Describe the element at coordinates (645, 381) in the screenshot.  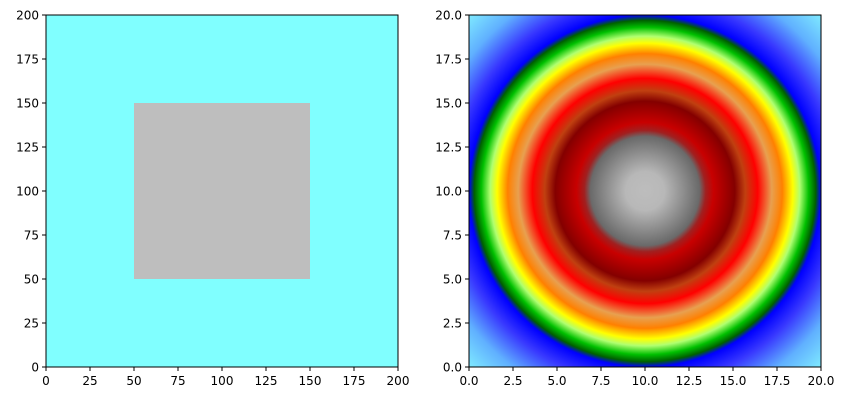
I see `x-tick-label: 10.0` at that location.